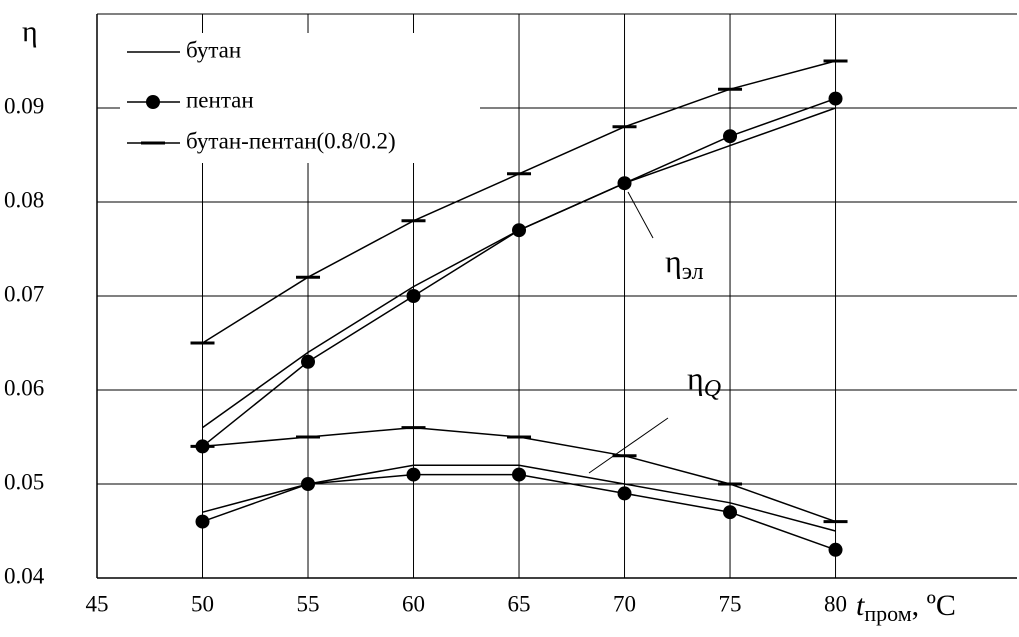  I want to click on y-tick-label: 0.05, so click(24, 481).